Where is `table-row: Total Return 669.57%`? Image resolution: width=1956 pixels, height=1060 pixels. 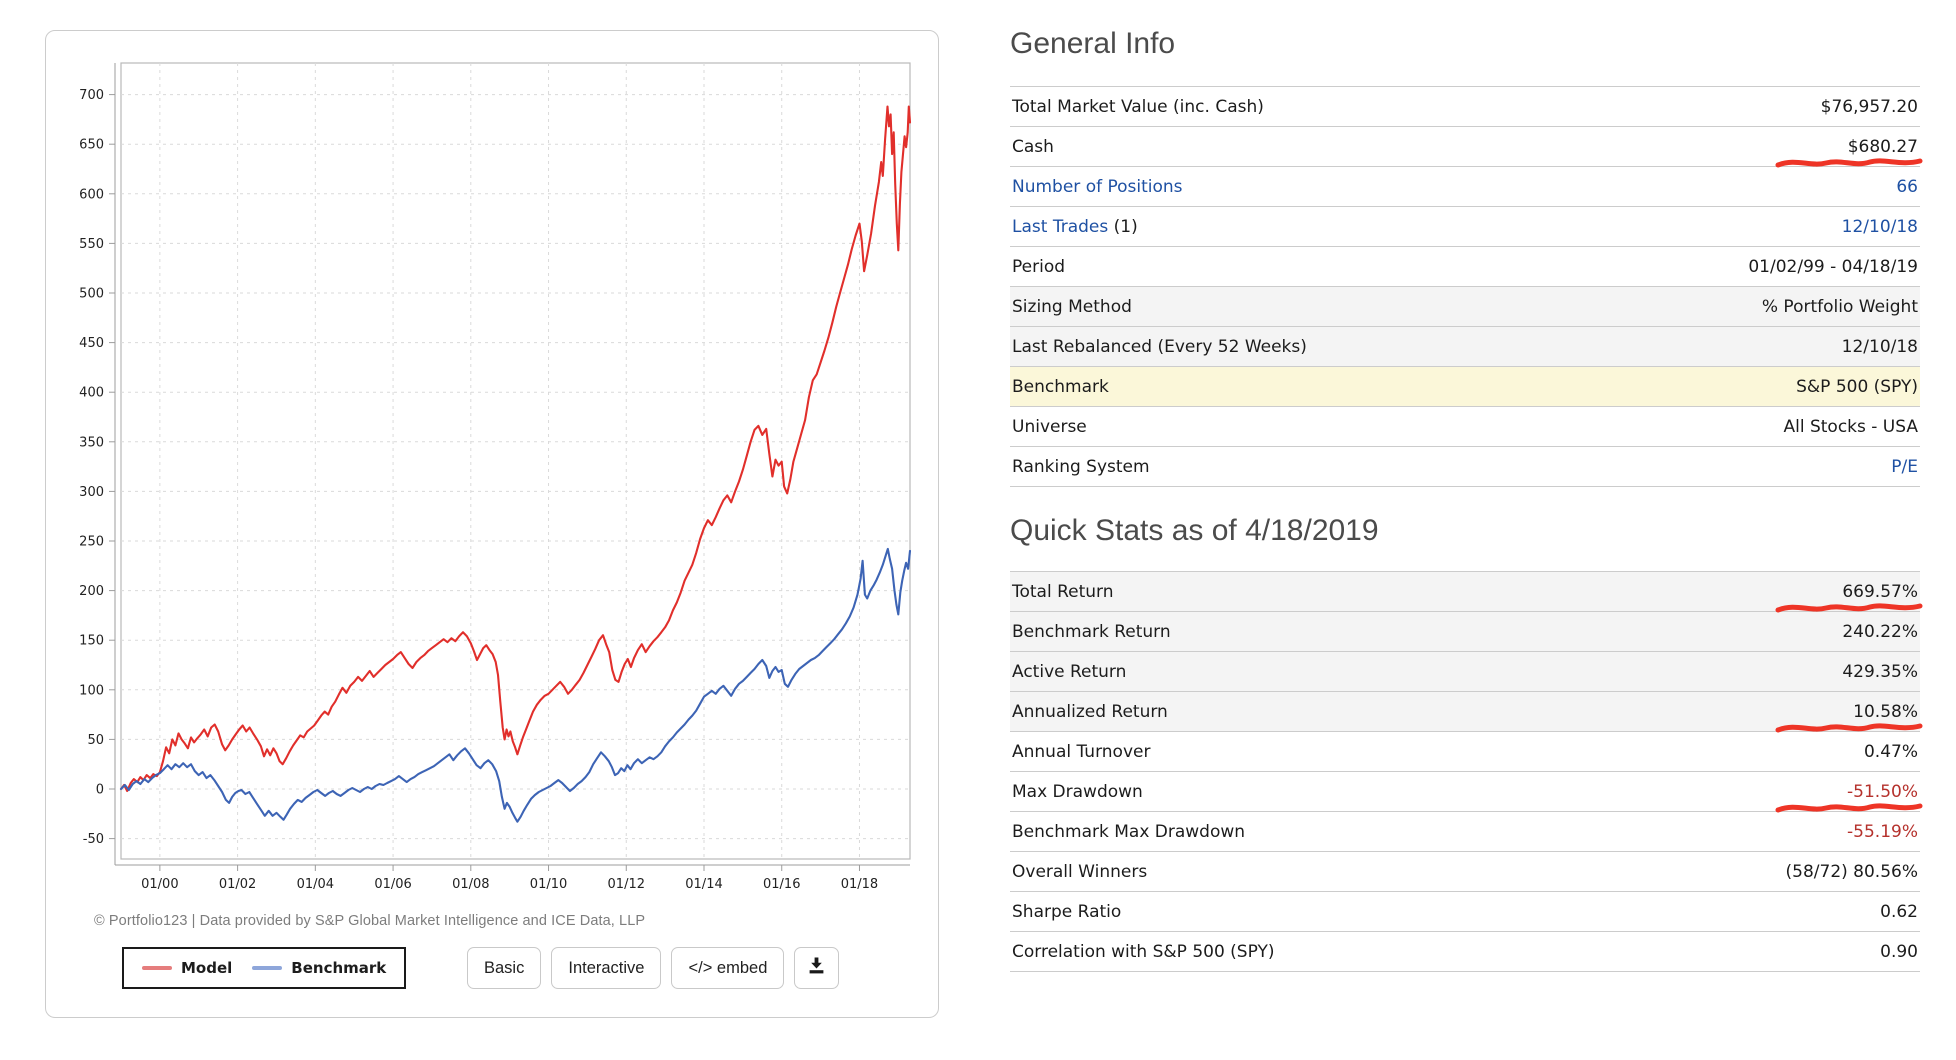
table-row: Total Return 669.57% is located at coordinates (1466, 592).